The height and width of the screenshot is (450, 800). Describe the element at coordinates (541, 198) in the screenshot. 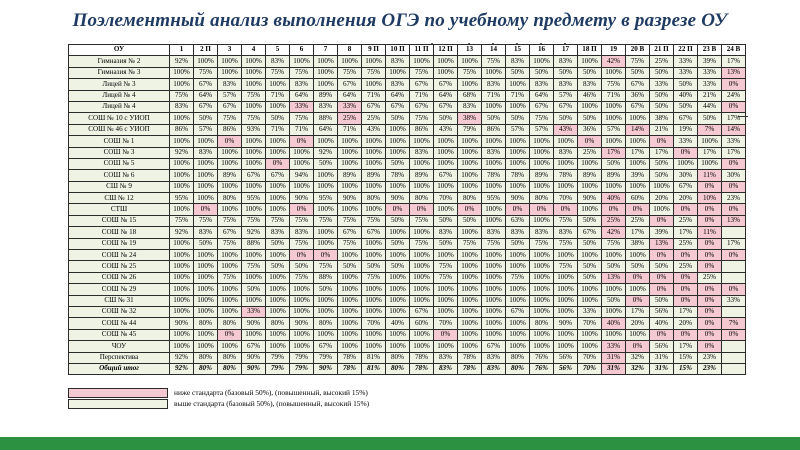

I see `value-cell: 80%` at that location.